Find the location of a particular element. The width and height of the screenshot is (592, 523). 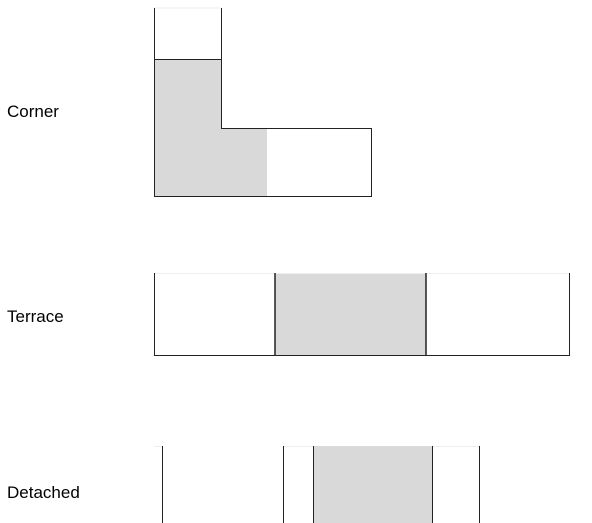

detached-left-box is located at coordinates (223, 484).